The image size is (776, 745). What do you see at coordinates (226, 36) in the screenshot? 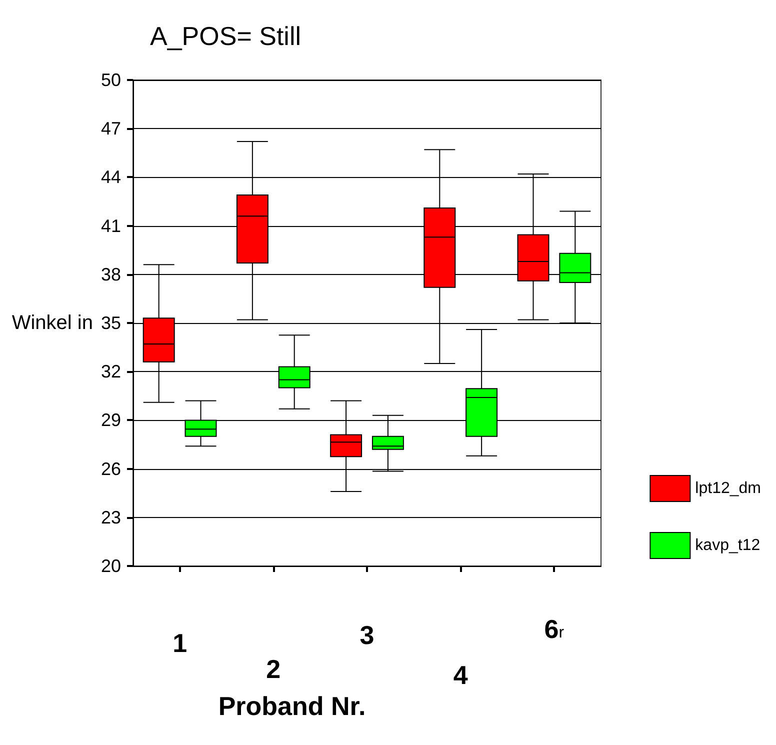
I see `chart-title: A_POS= Still` at bounding box center [226, 36].